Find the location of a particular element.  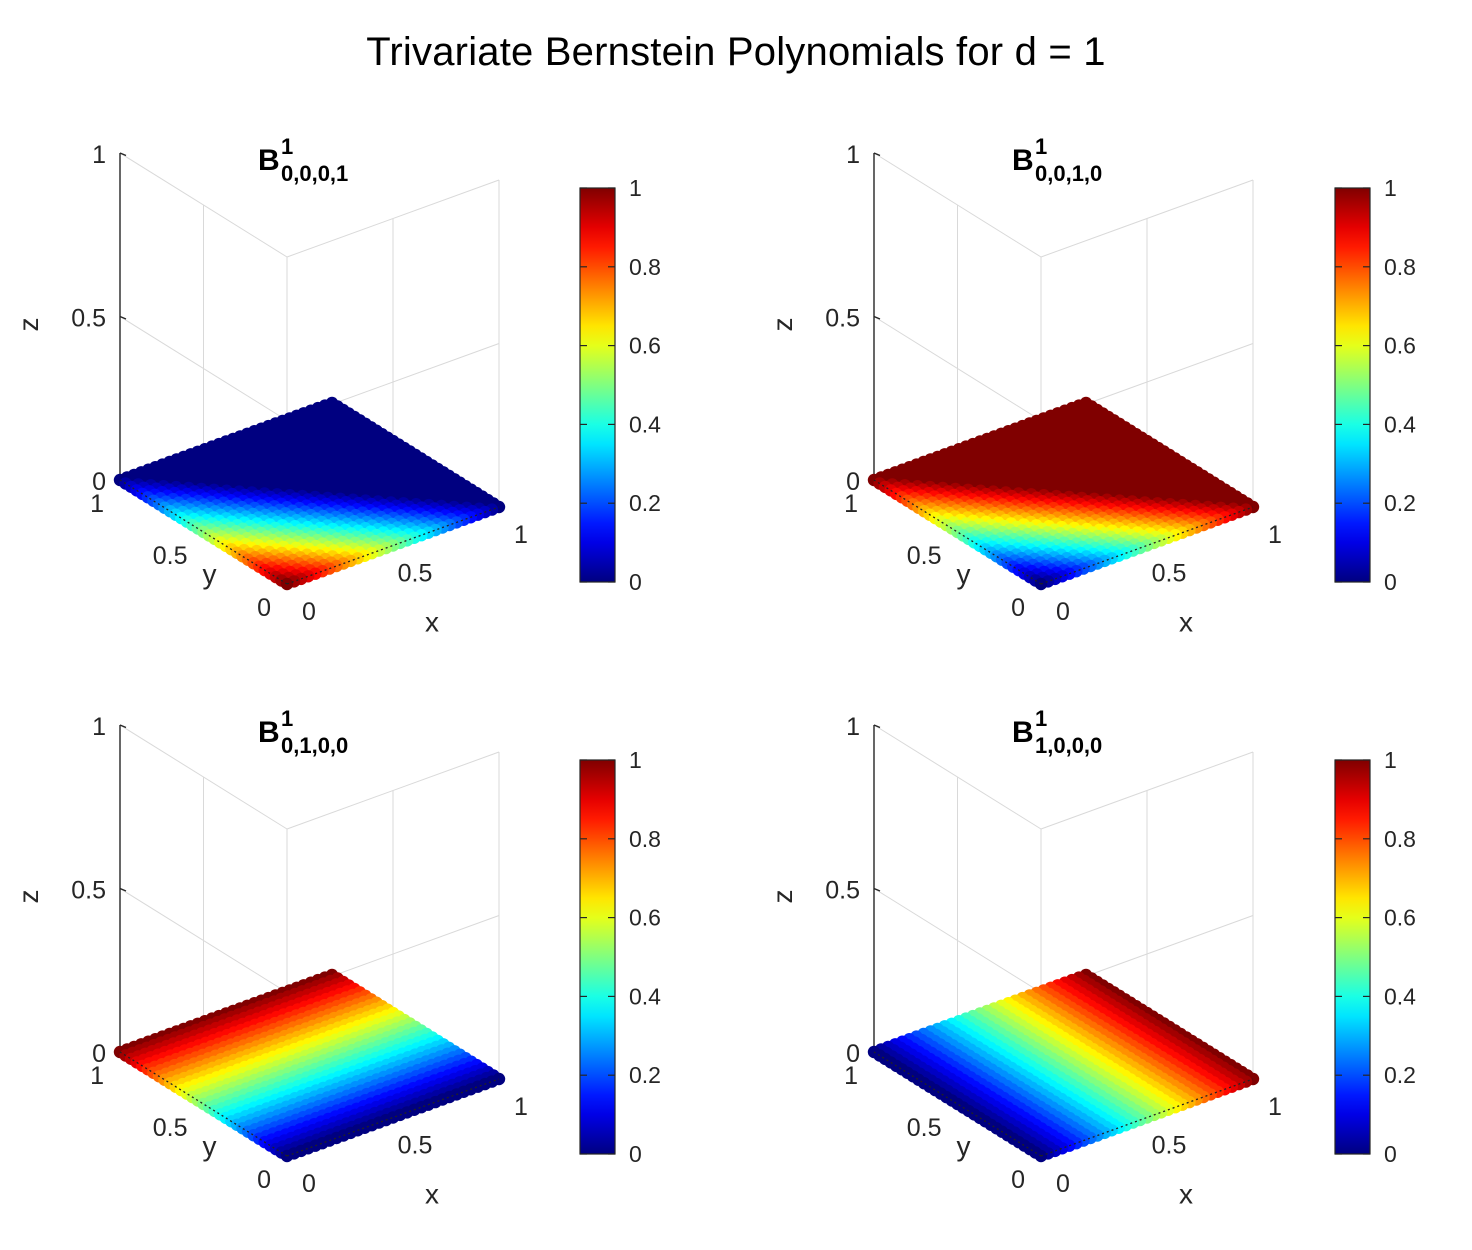

subplot-title: B 11,0,0,0 is located at coordinates (1057, 732).